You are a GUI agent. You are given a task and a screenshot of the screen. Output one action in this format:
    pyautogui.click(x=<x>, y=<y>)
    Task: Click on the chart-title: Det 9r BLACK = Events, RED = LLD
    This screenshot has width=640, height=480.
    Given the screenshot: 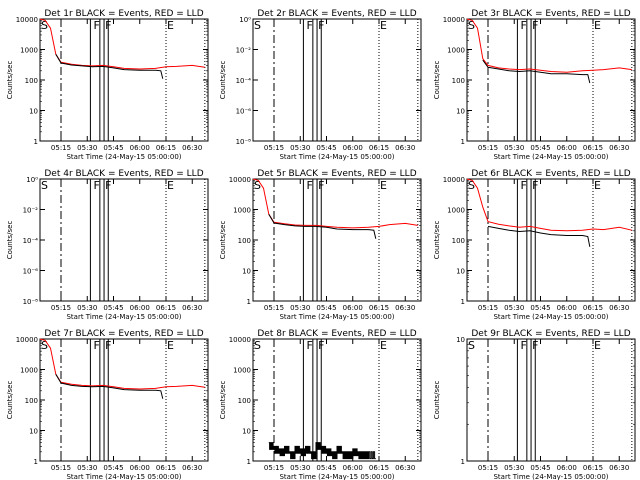 What is the action you would take?
    pyautogui.click(x=550, y=334)
    